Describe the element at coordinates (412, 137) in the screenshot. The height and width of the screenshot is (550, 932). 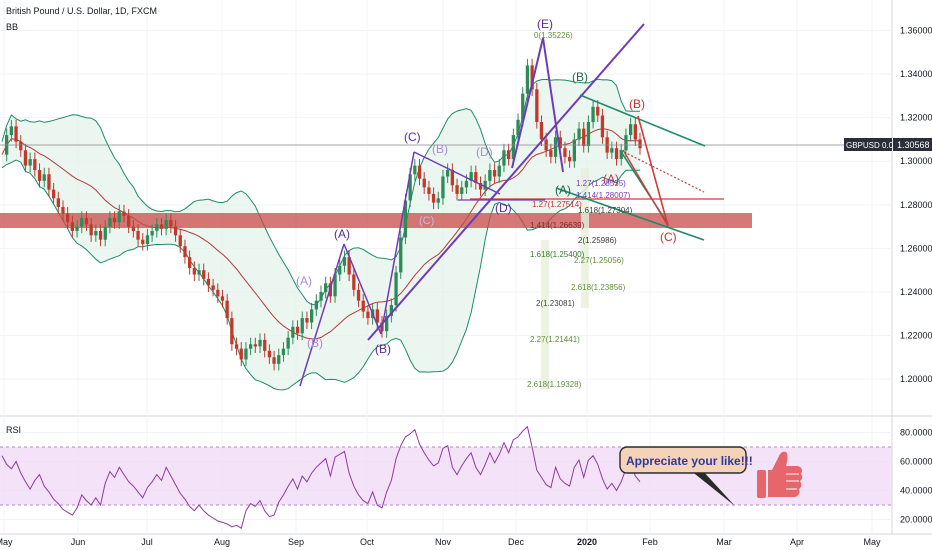
I see `wave-label-c: (C)` at that location.